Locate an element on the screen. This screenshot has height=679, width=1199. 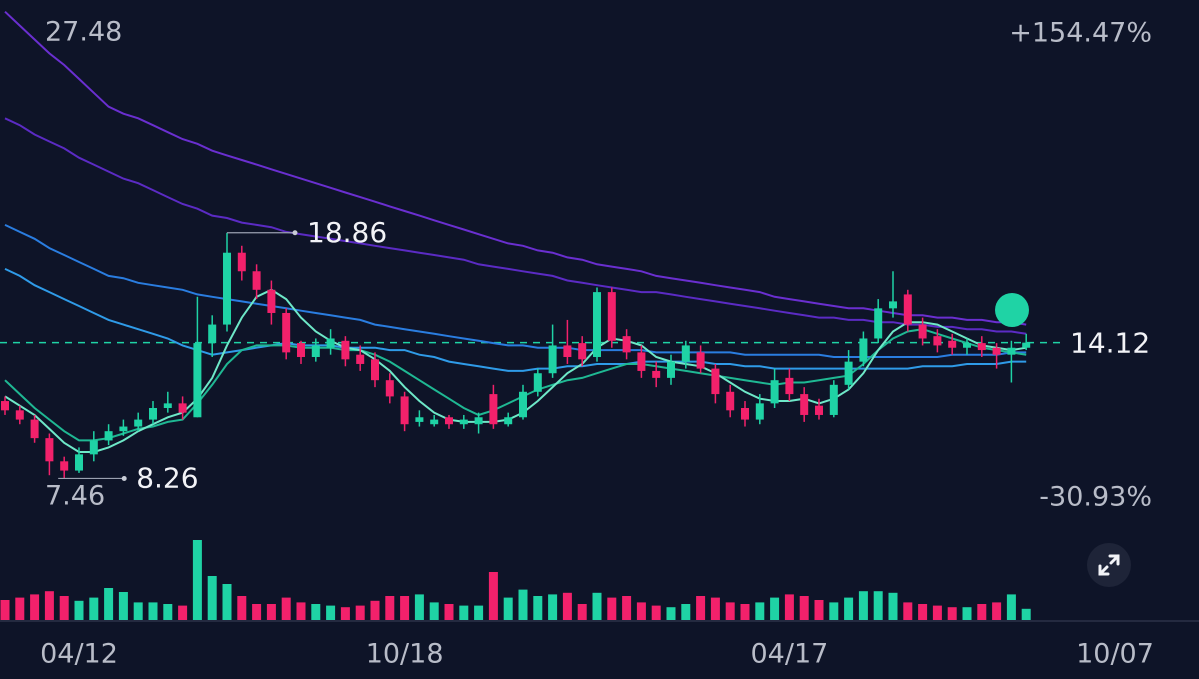
high-dot is located at coordinates (295, 233).